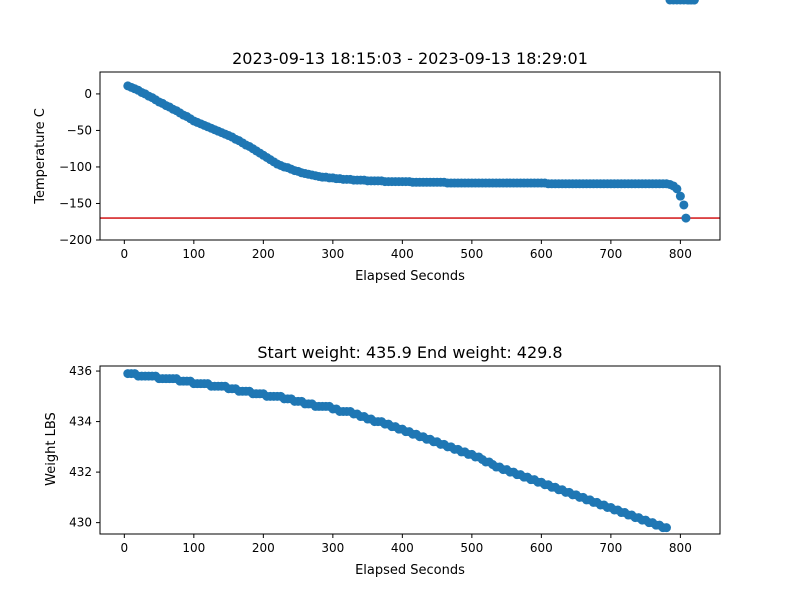  What do you see at coordinates (410, 276) in the screenshot?
I see `temperature-x-axis-label: Elapsed Seconds` at bounding box center [410, 276].